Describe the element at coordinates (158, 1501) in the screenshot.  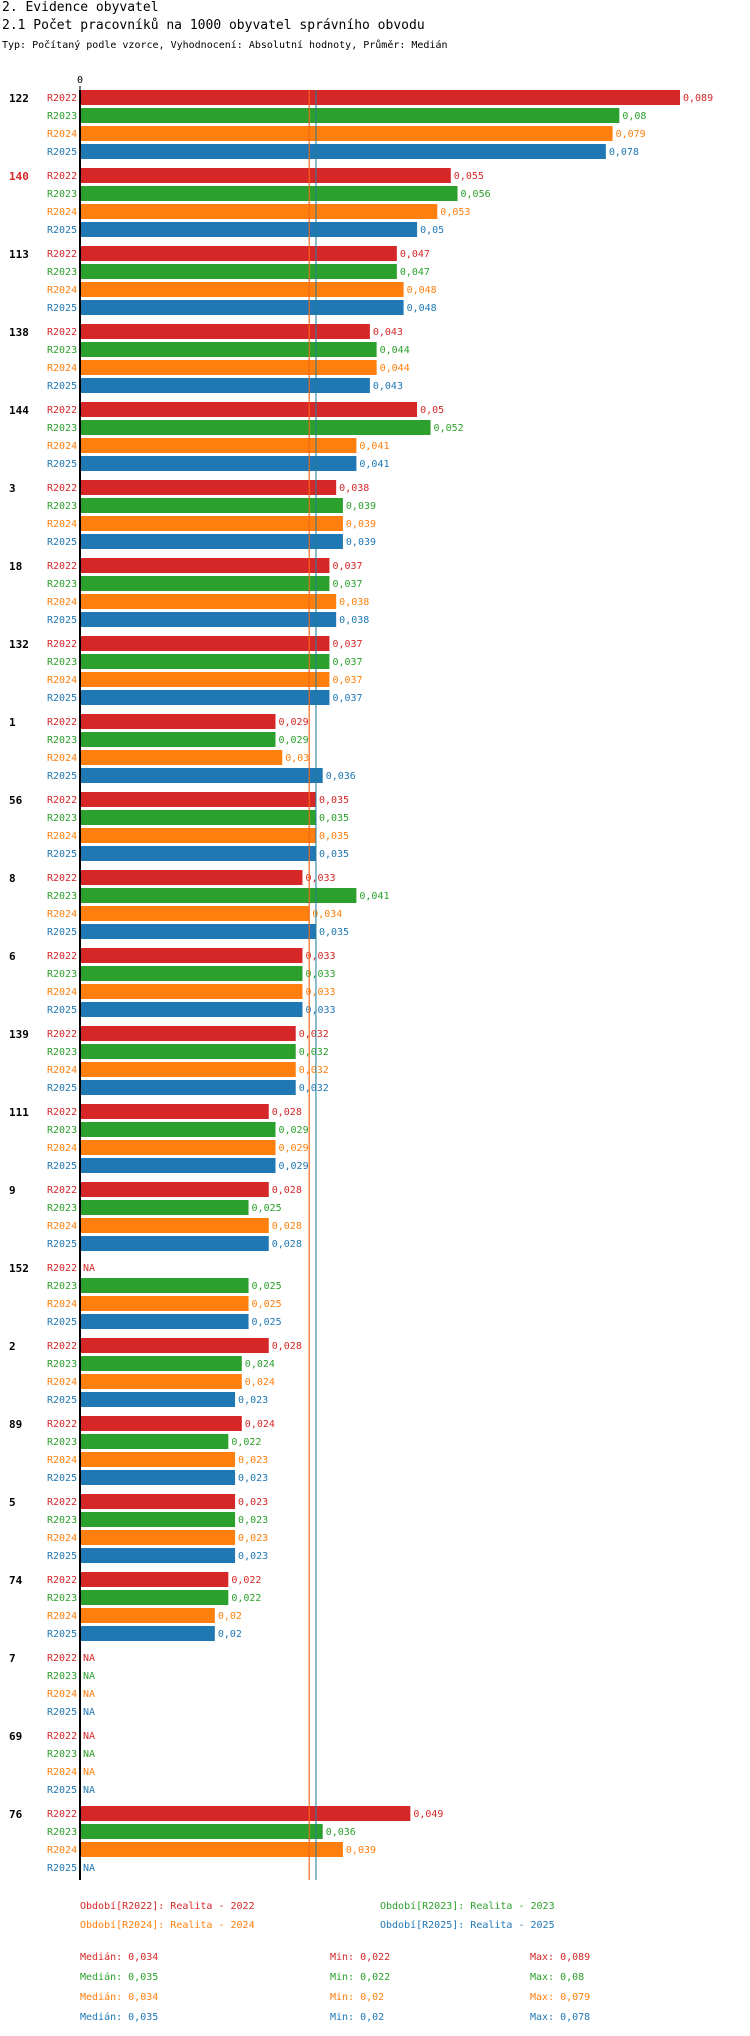
I see `bar-5-r2022` at that location.